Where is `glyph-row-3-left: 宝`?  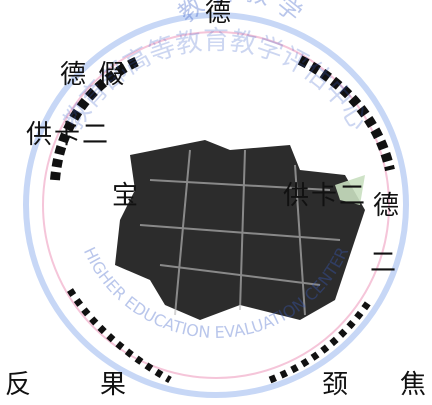
glyph-row-3-left: 宝 is located at coordinates (126, 196).